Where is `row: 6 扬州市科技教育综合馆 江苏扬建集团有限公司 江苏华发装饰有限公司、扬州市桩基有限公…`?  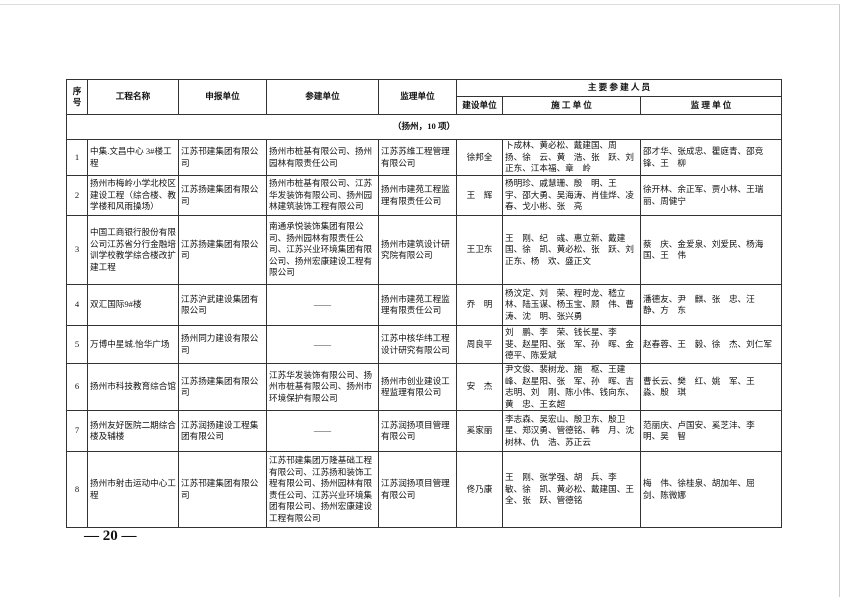
row: 6 扬州市科技教育综合馆 江苏扬建集团有限公司 江苏华发装饰有限公司、扬州市桩基有限公… is located at coordinates (424, 387).